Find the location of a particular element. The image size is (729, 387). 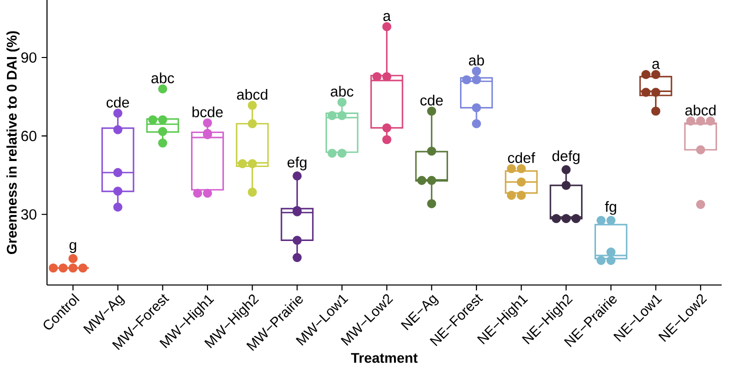

annotation: g is located at coordinates (73, 247).